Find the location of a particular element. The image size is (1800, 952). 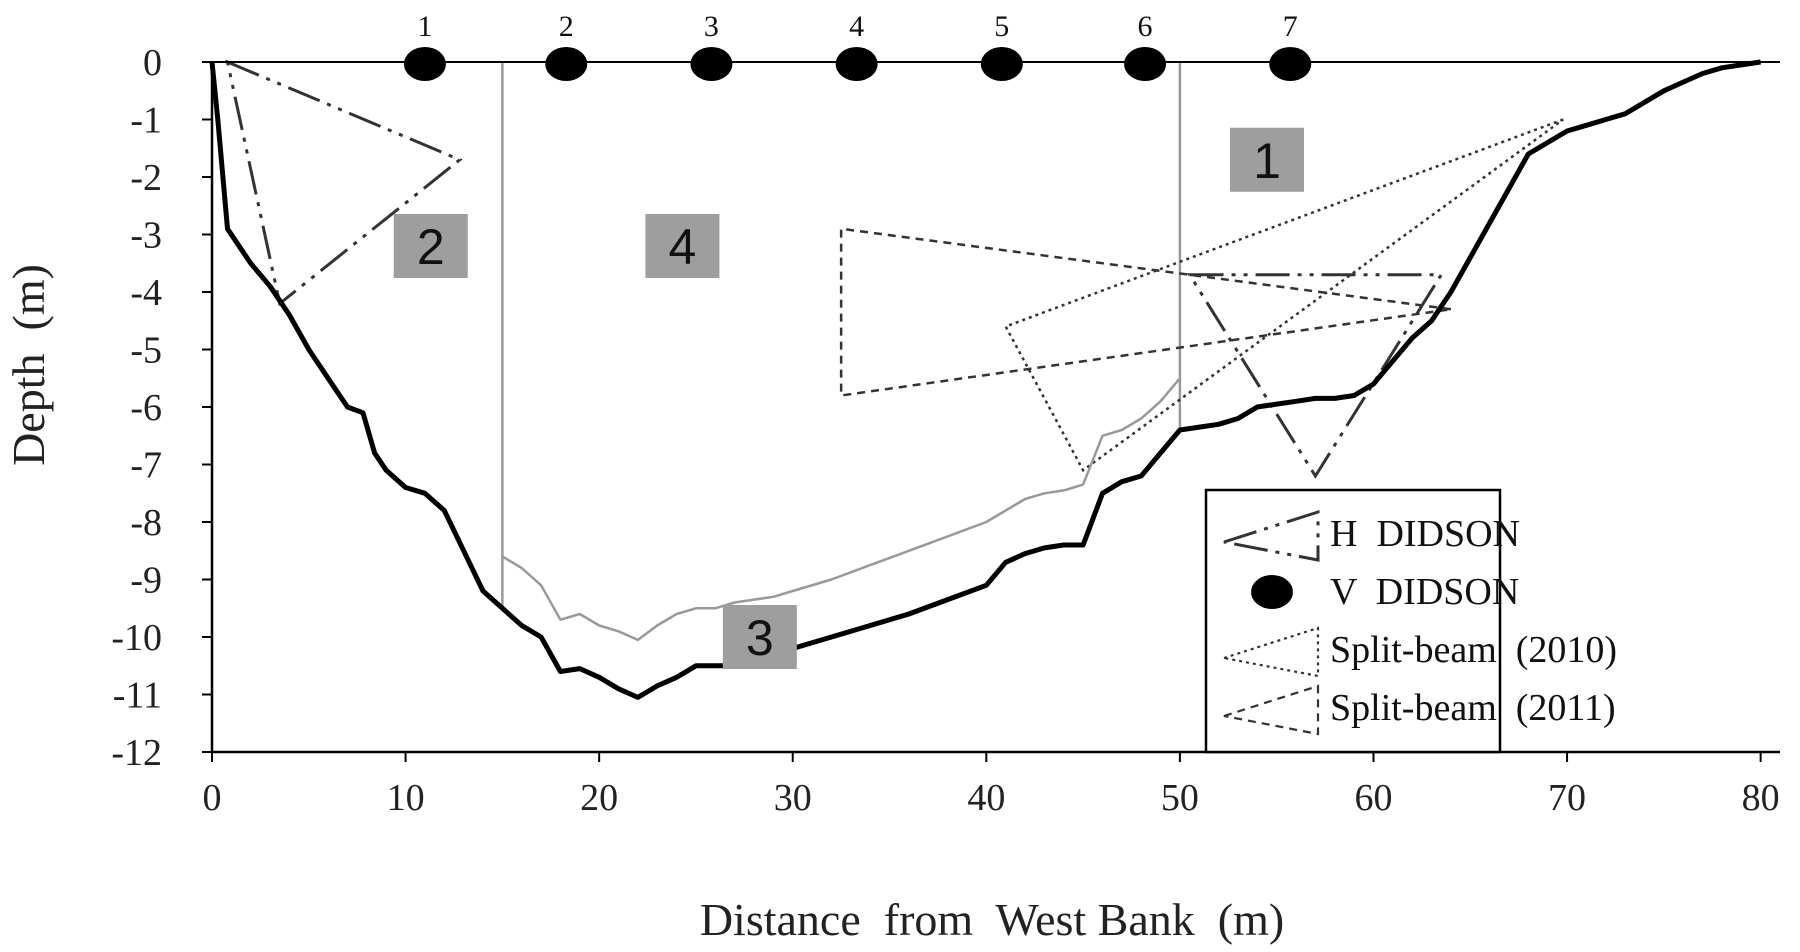

station-label: 3 is located at coordinates (711, 26).